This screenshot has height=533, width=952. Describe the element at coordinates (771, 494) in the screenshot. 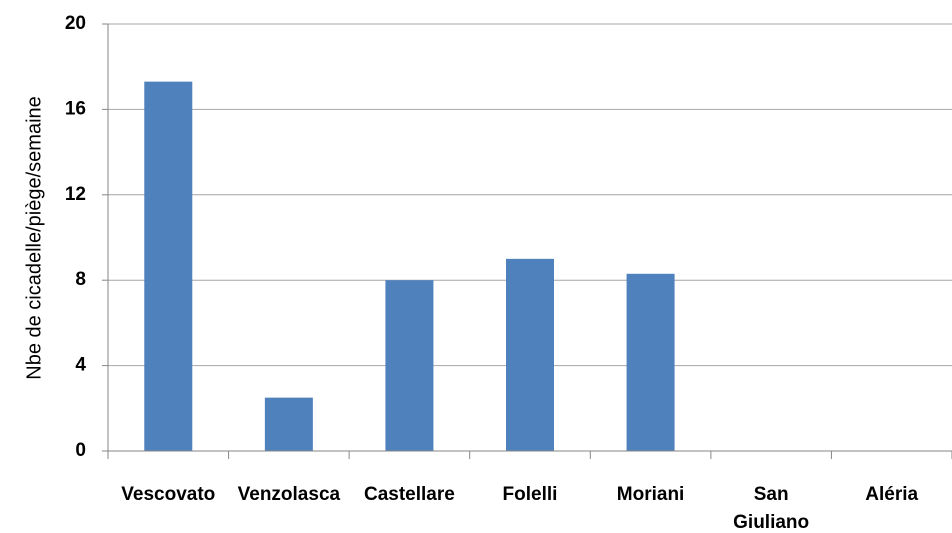

I see `x-tick-label: San` at that location.